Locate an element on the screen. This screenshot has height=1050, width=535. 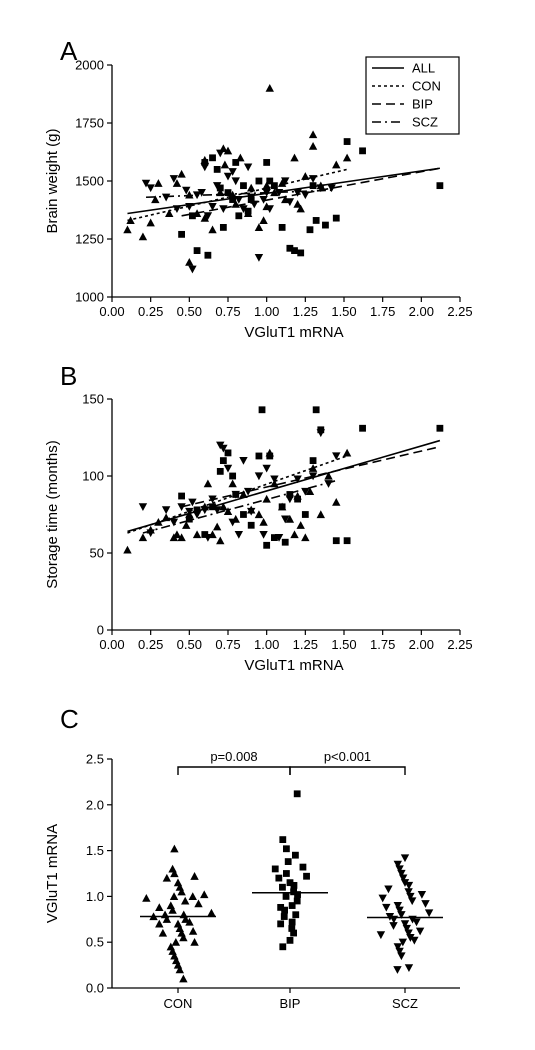
y-tick-label: 1000 is located at coordinates (89, 297).